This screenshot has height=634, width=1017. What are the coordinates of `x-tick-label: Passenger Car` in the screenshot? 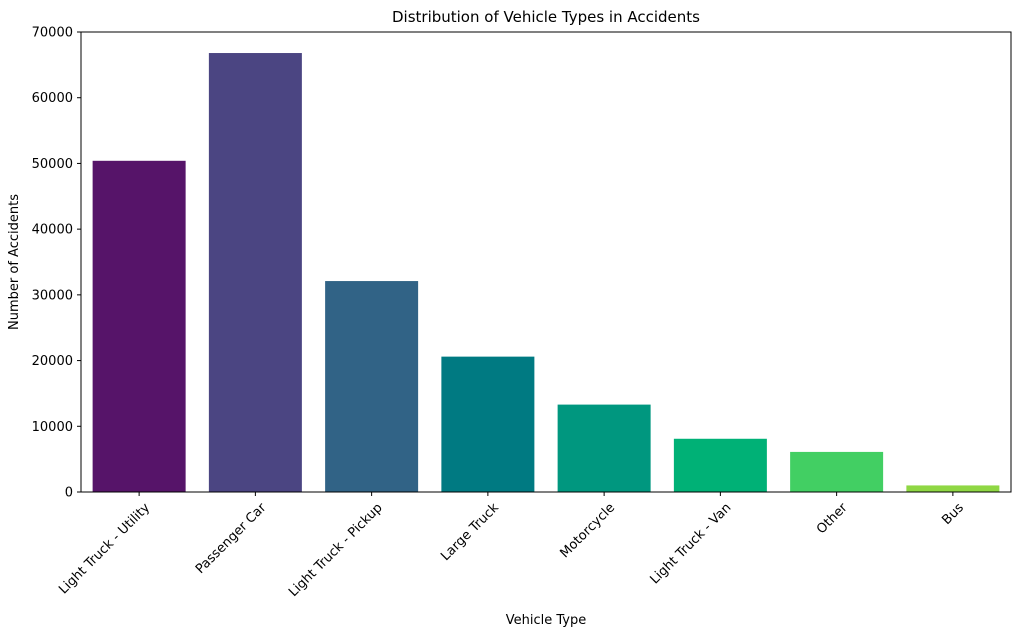 It's located at (231, 538).